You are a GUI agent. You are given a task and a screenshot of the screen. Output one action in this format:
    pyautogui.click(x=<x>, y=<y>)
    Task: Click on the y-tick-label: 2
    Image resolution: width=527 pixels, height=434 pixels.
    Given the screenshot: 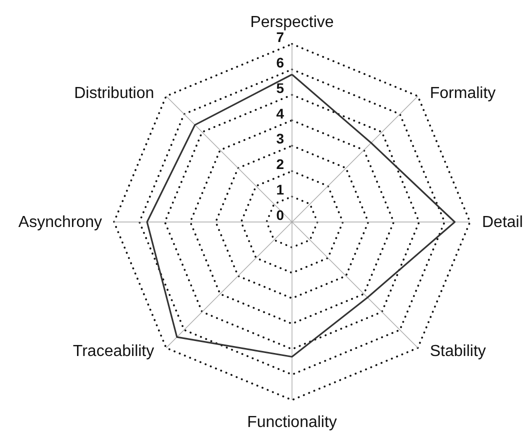 What is the action you would take?
    pyautogui.click(x=280, y=164)
    